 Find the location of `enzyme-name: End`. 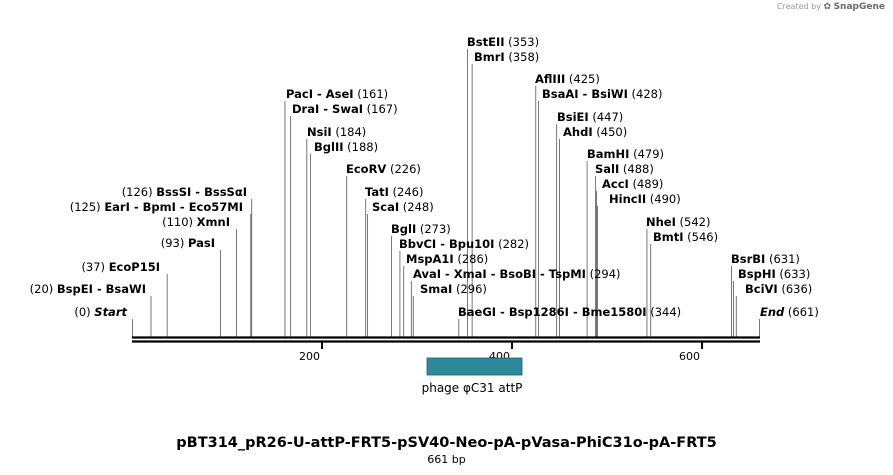

enzyme-name: End is located at coordinates (772, 312).